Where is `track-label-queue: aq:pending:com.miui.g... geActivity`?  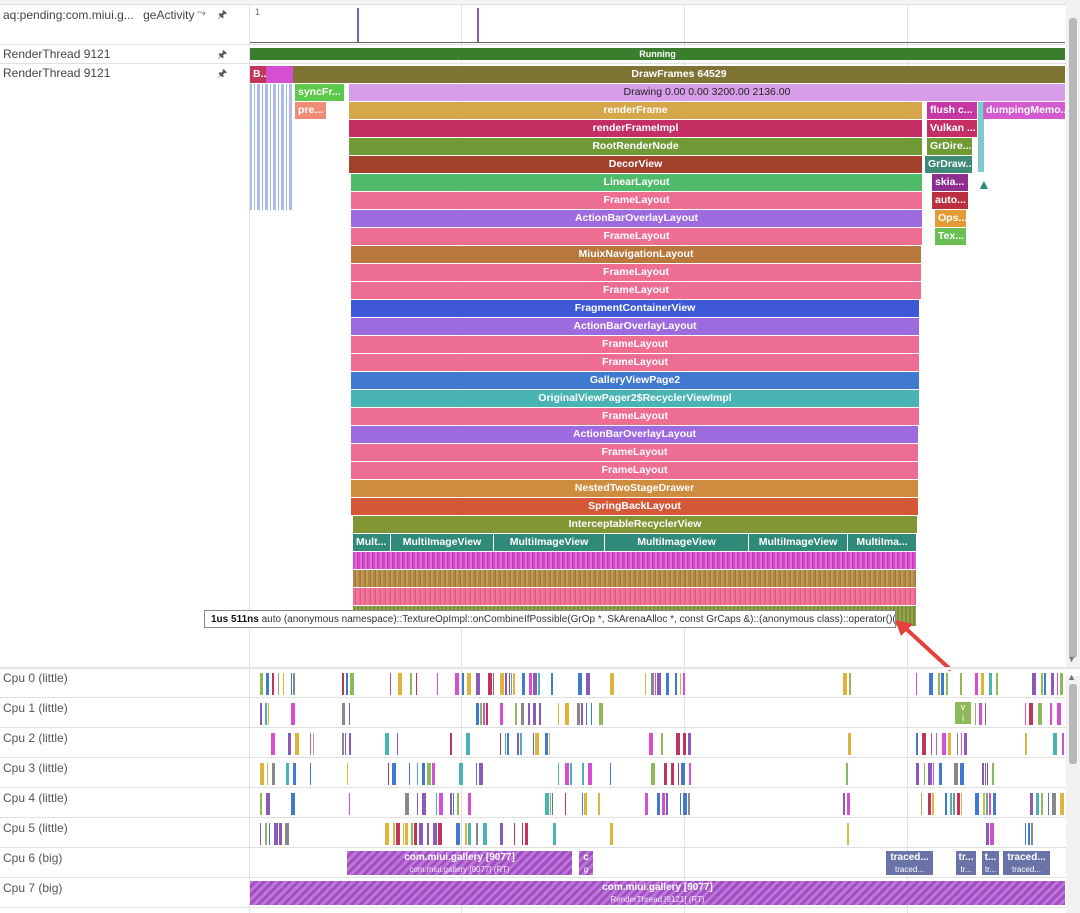
track-label-queue: aq:pending:com.miui.g... geActivity is located at coordinates (98, 15).